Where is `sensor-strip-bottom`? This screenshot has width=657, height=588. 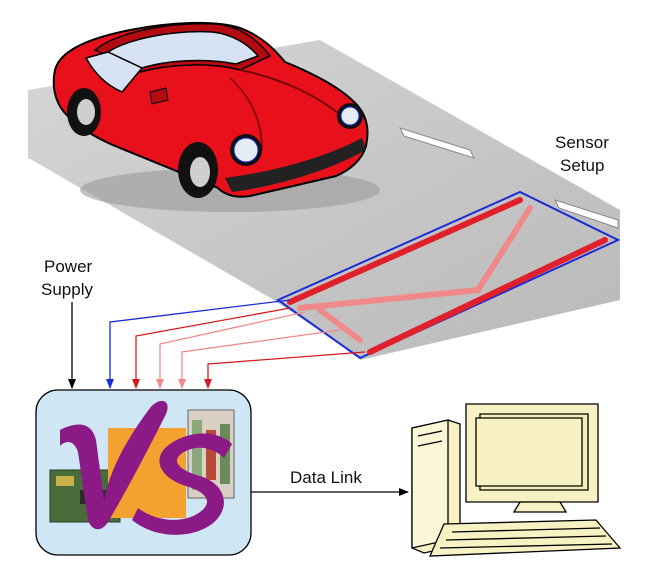 sensor-strip-bottom is located at coordinates (487, 296).